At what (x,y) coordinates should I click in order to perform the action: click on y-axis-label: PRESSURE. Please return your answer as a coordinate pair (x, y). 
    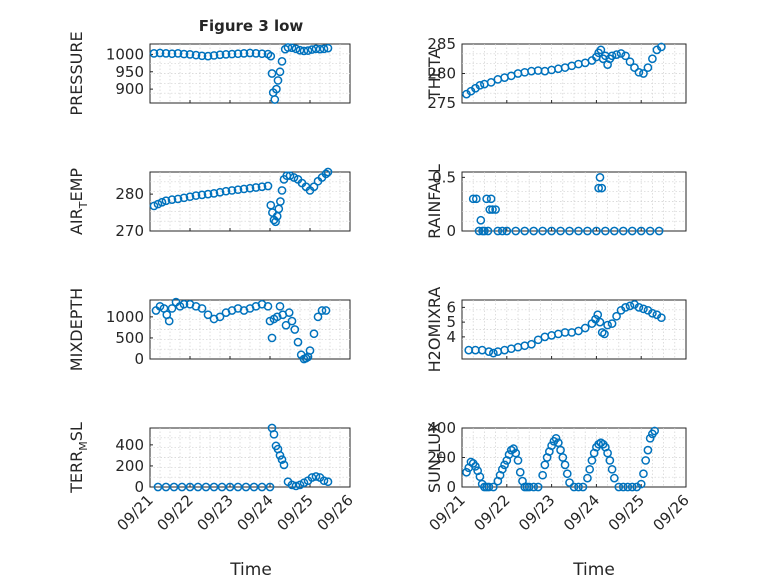
    Looking at the image, I should click on (76, 73).